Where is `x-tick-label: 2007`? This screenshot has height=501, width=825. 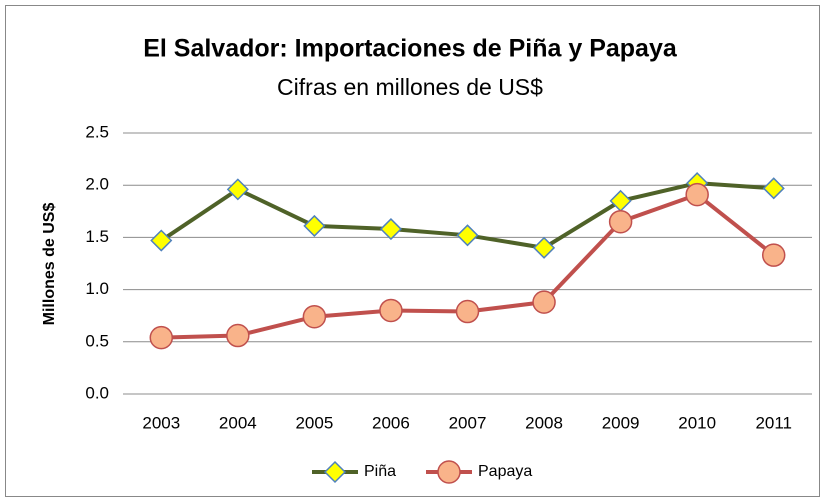
x-tick-label: 2007 is located at coordinates (468, 422).